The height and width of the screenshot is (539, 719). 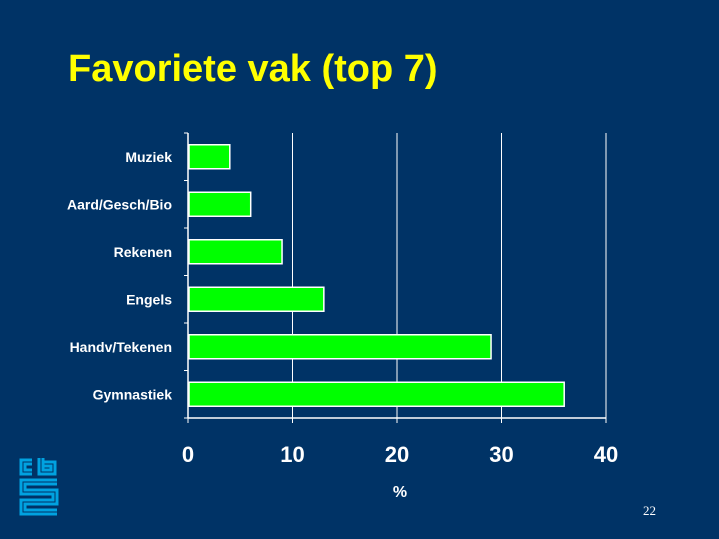 What do you see at coordinates (501, 454) in the screenshot?
I see `x-tick-label: 30` at bounding box center [501, 454].